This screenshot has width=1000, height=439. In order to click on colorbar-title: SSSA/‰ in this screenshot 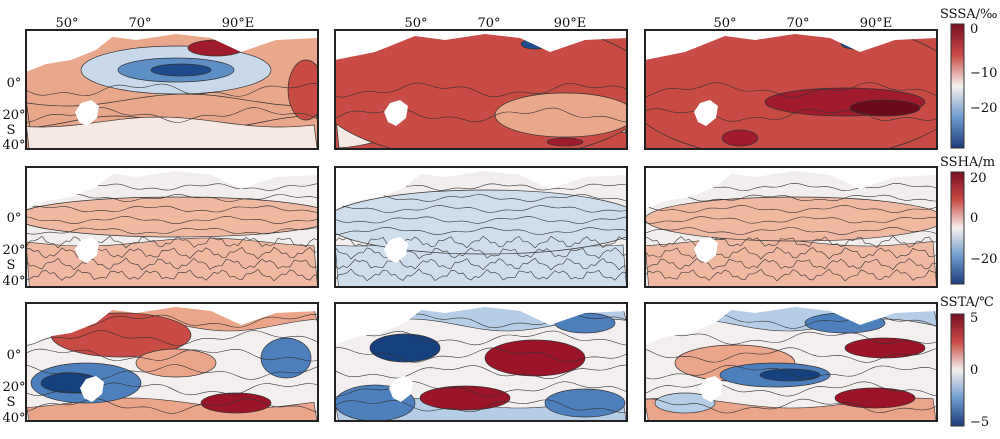, I will do `click(968, 14)`.